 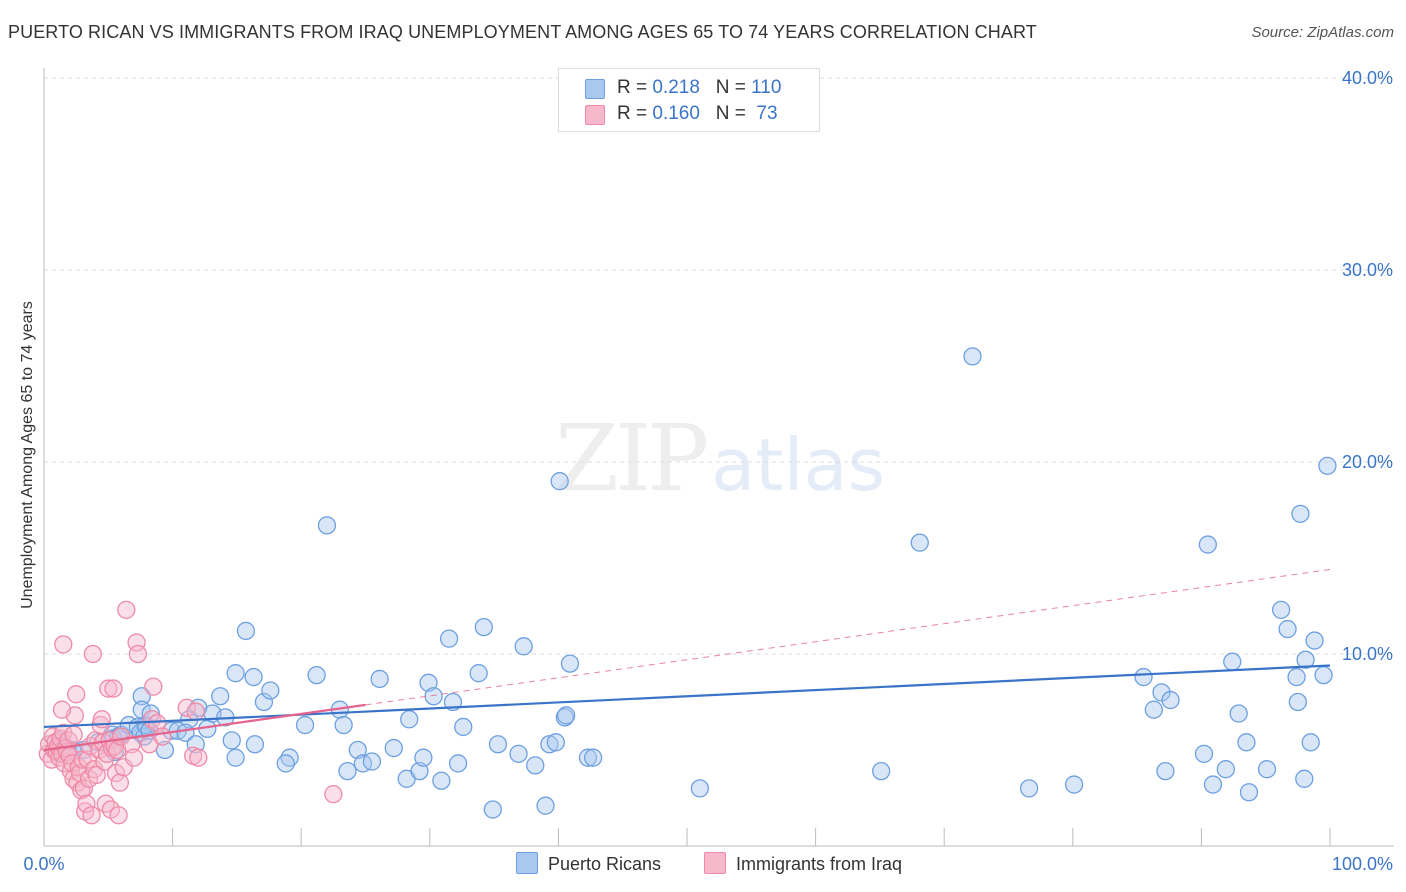 What do you see at coordinates (676, 87) in the screenshot?
I see `legend-r-value: 0.218` at bounding box center [676, 87].